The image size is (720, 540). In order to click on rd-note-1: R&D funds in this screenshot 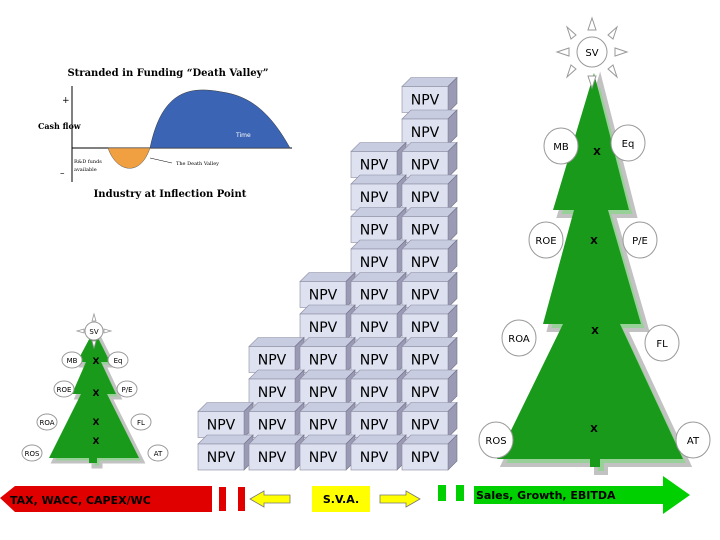, I will do `click(88, 162)`.